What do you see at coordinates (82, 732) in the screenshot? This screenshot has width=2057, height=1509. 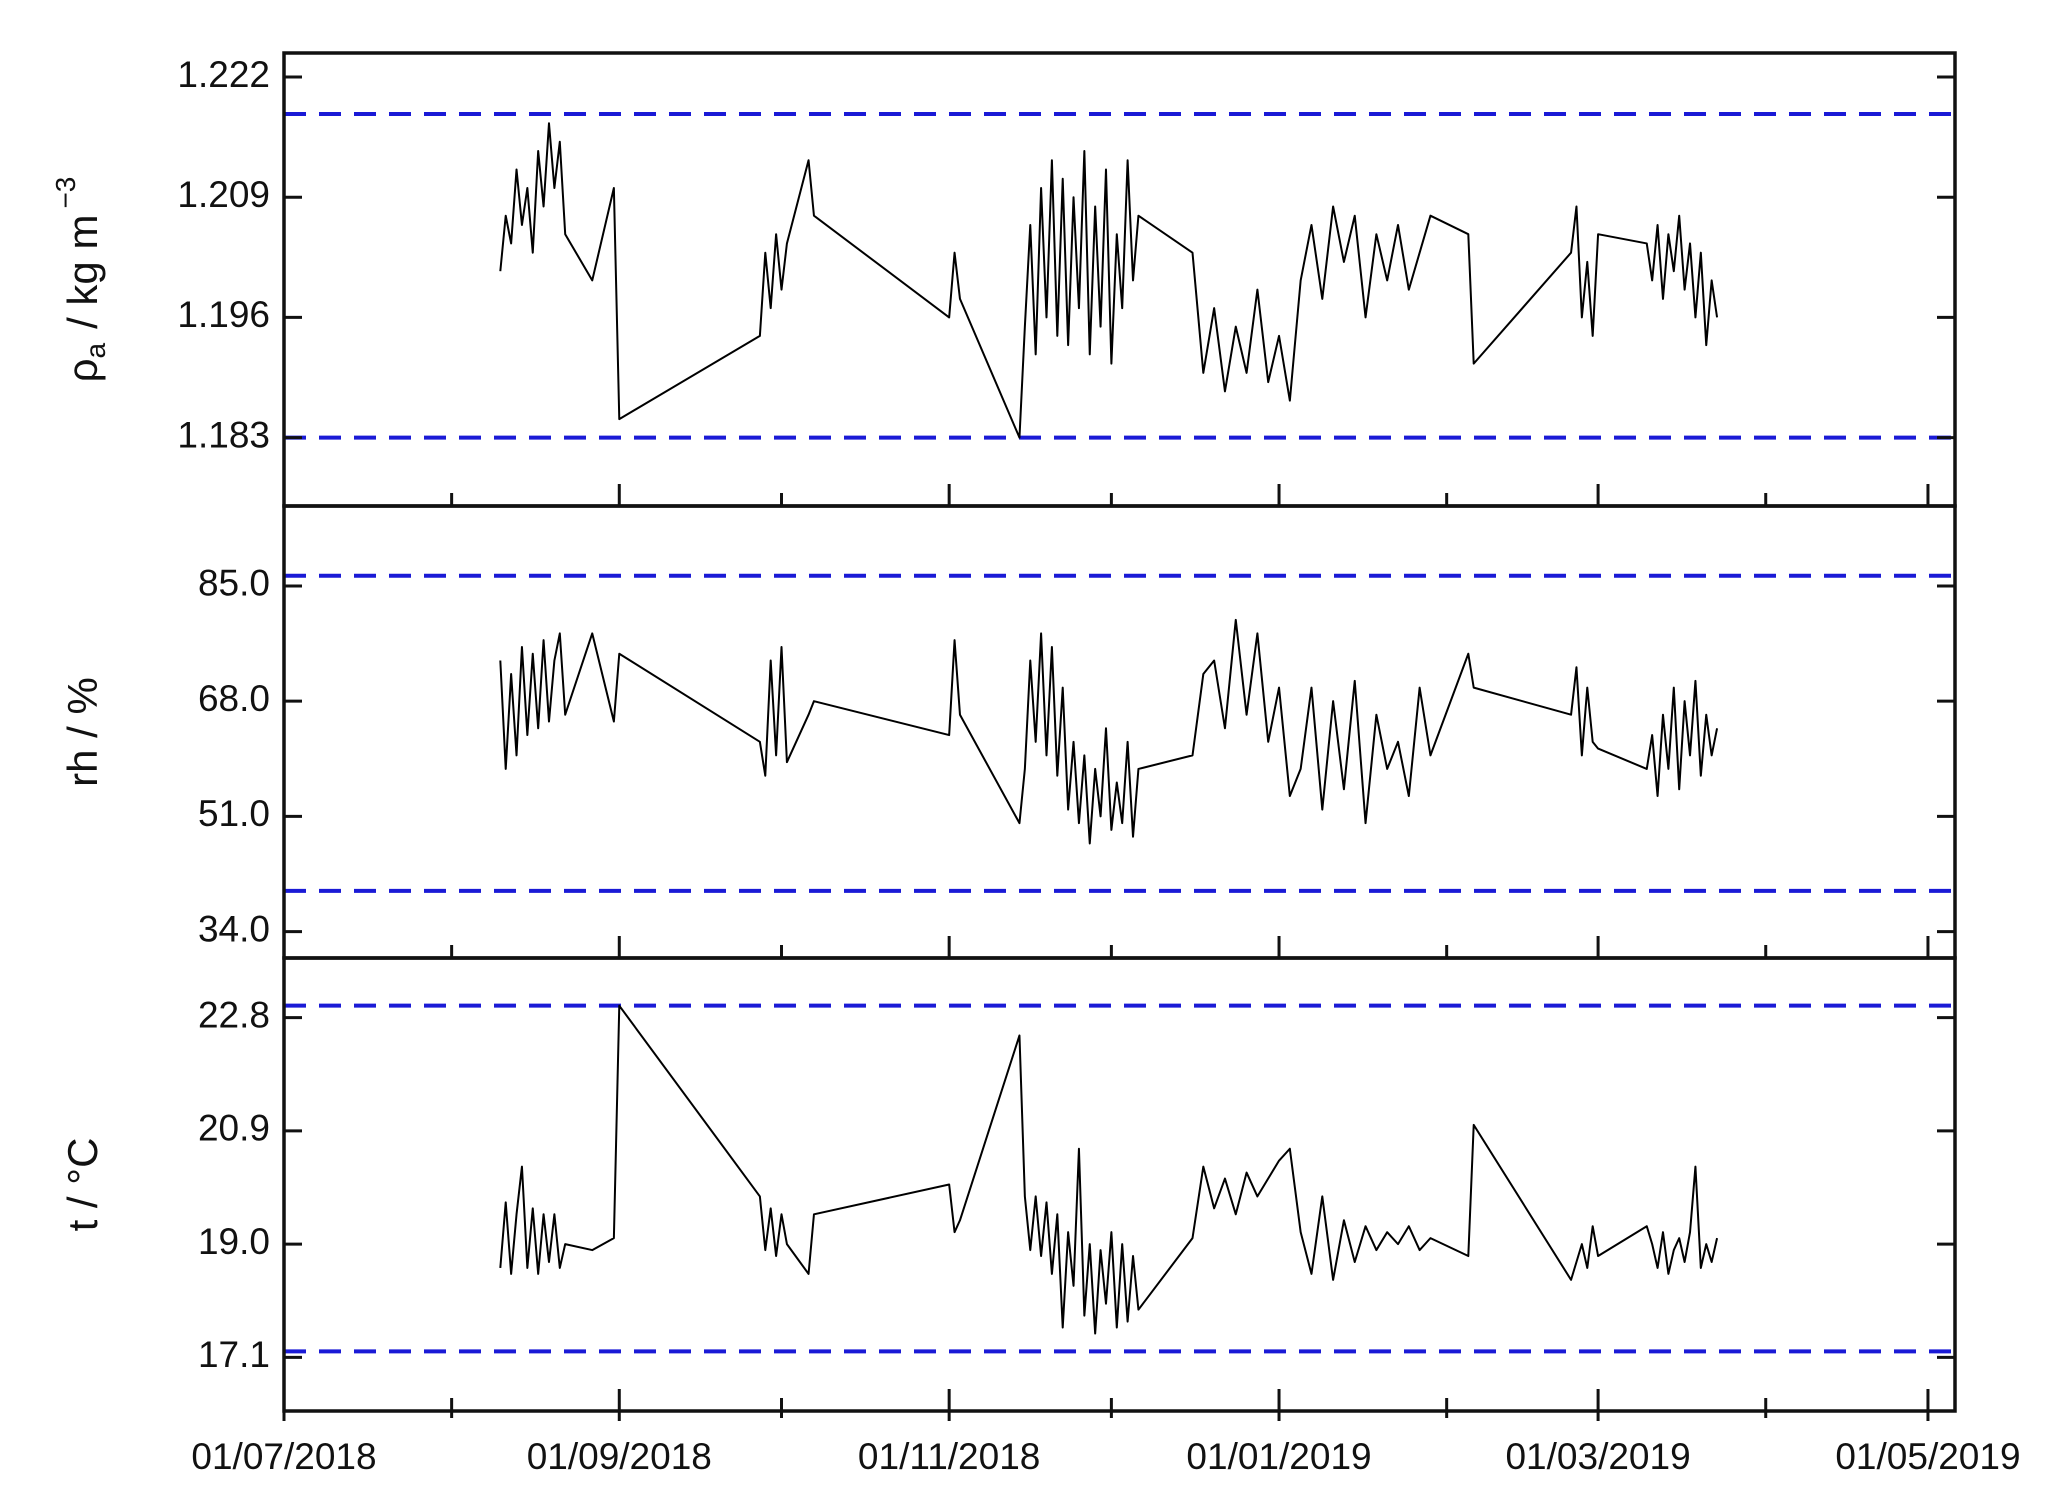 I see `y-axis-label: rh / %` at bounding box center [82, 732].